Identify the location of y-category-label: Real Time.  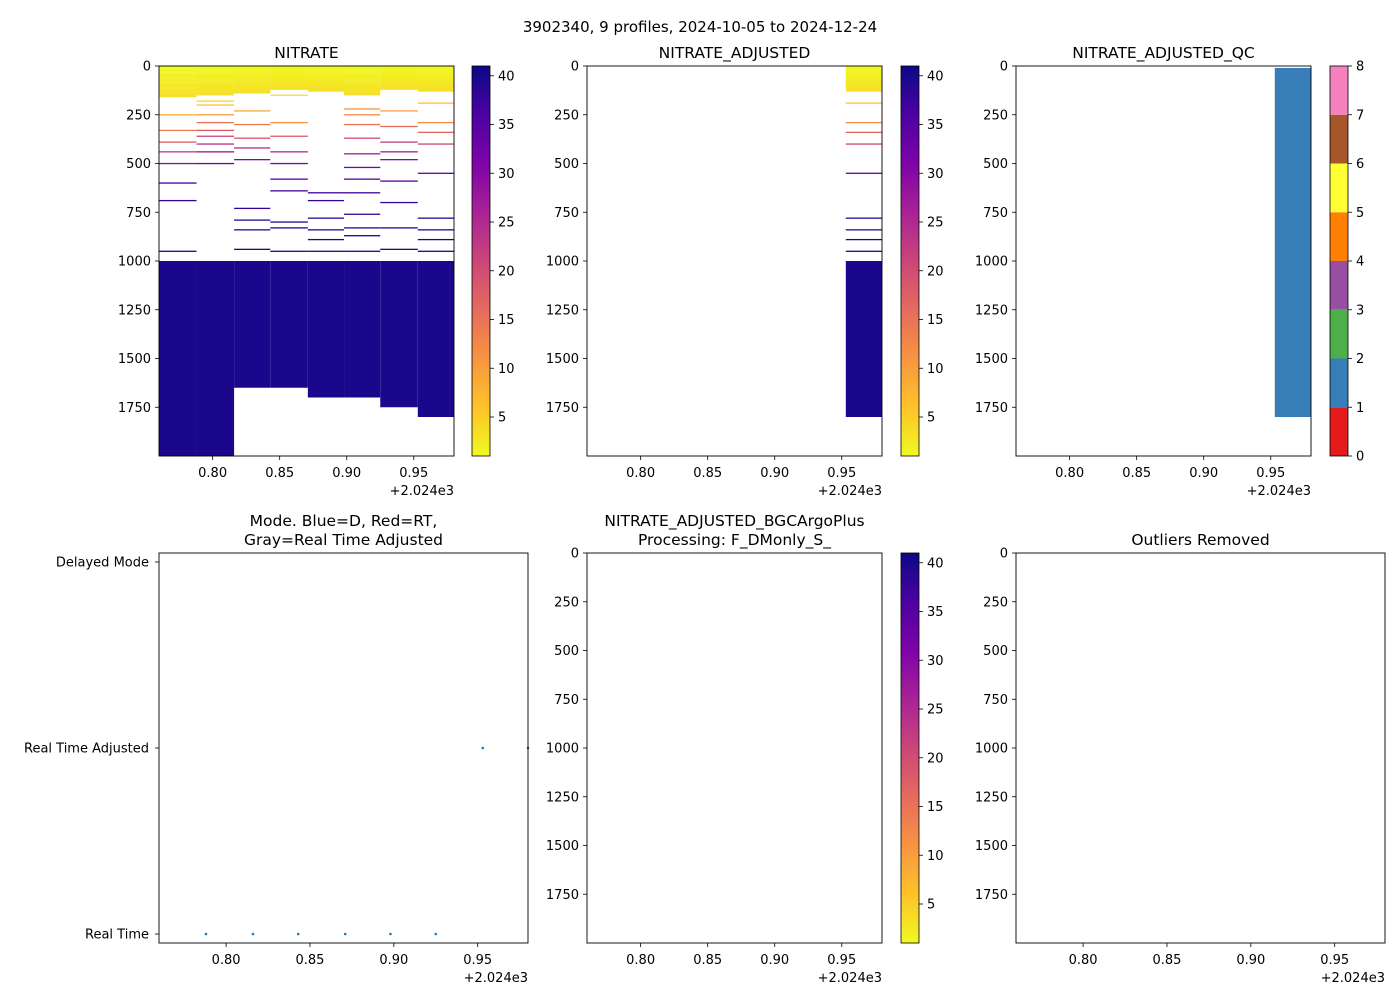
(117, 935).